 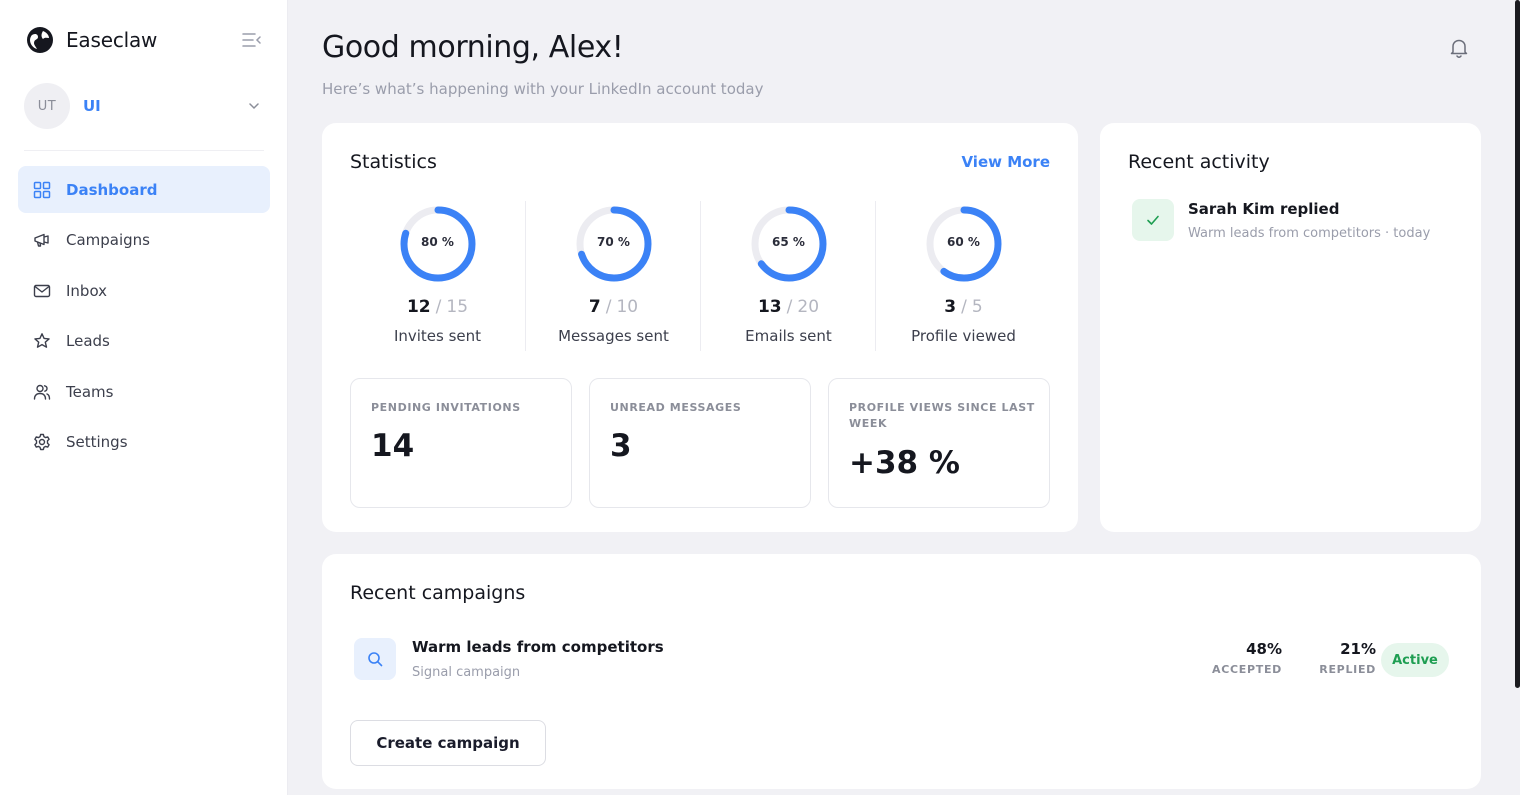 I want to click on sidebar-item-dashboard: Dashboard, so click(x=144, y=189).